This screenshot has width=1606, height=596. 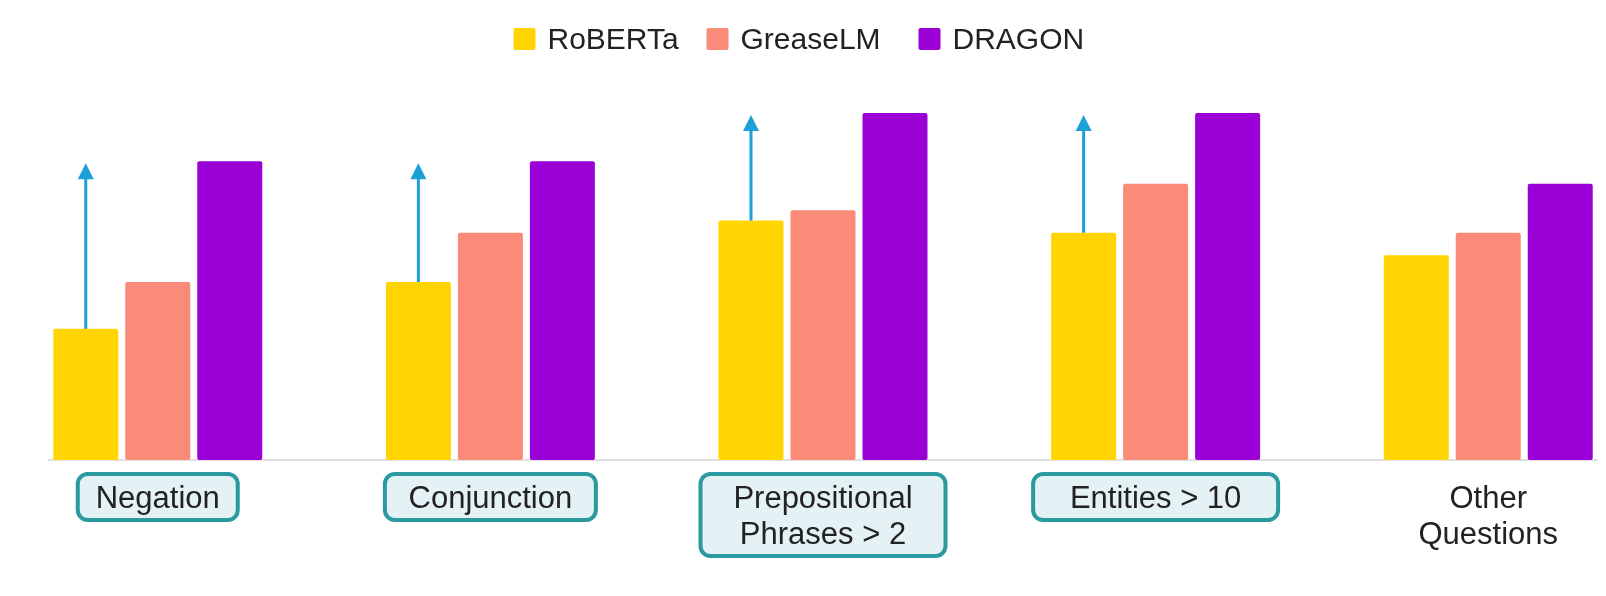 I want to click on legend-label: RoBERTa, so click(x=613, y=38).